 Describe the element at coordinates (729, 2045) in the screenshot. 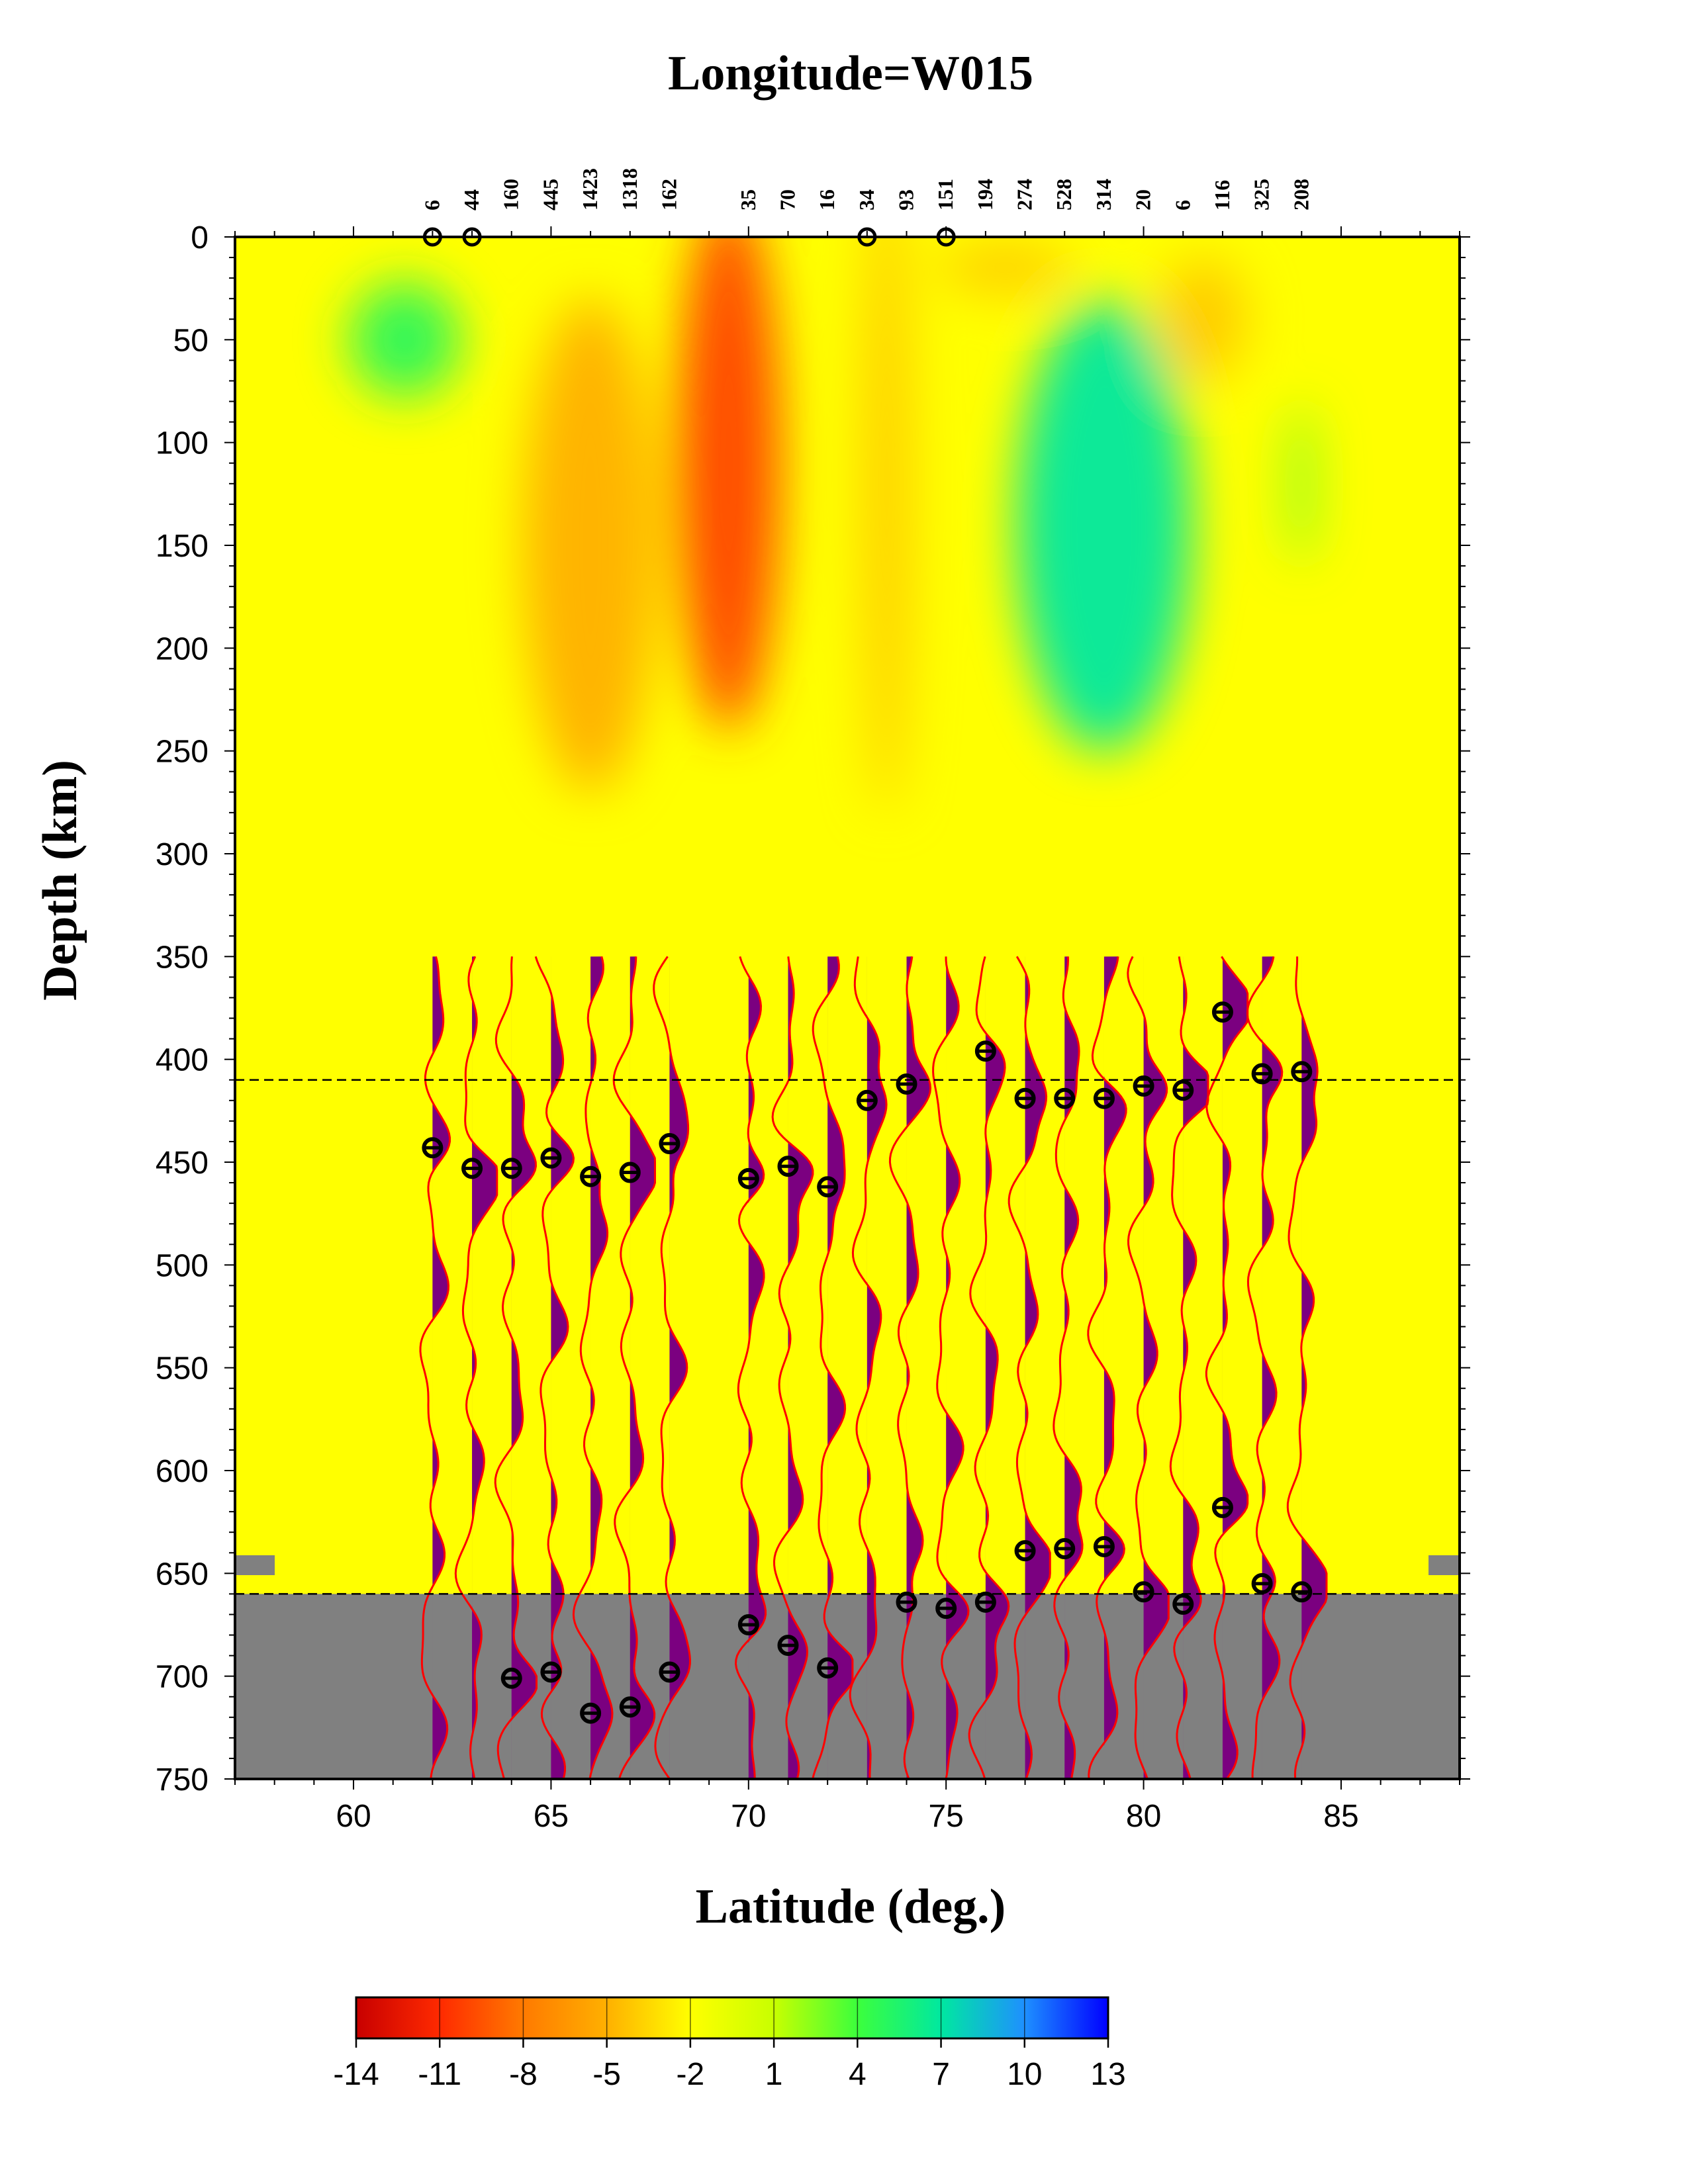

I see `colorbar-ticks: -14 -11 -8 -5 -2 1 4 7 10 13` at that location.